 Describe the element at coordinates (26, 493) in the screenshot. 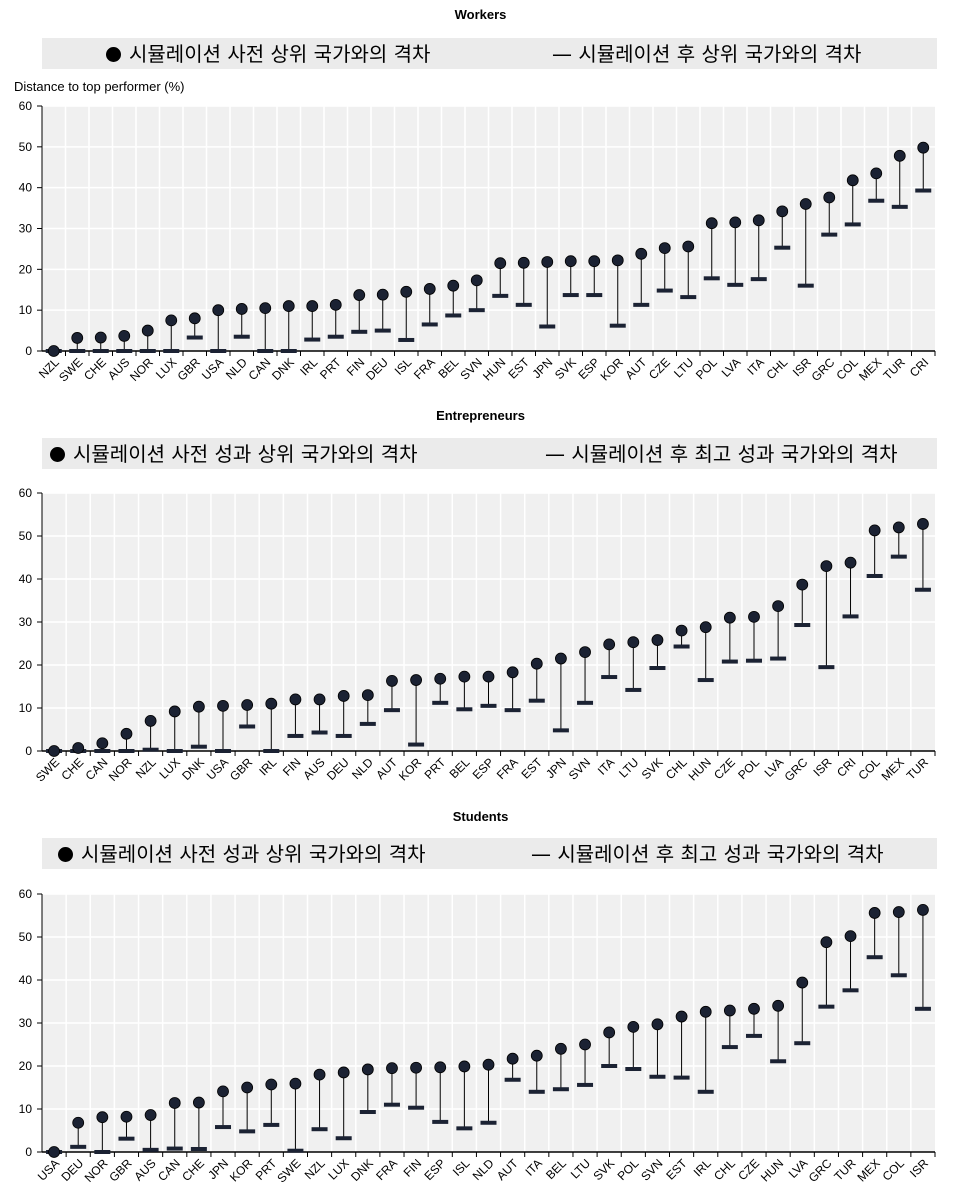

I see `entrepreneurs-y-tick-label: 60` at that location.